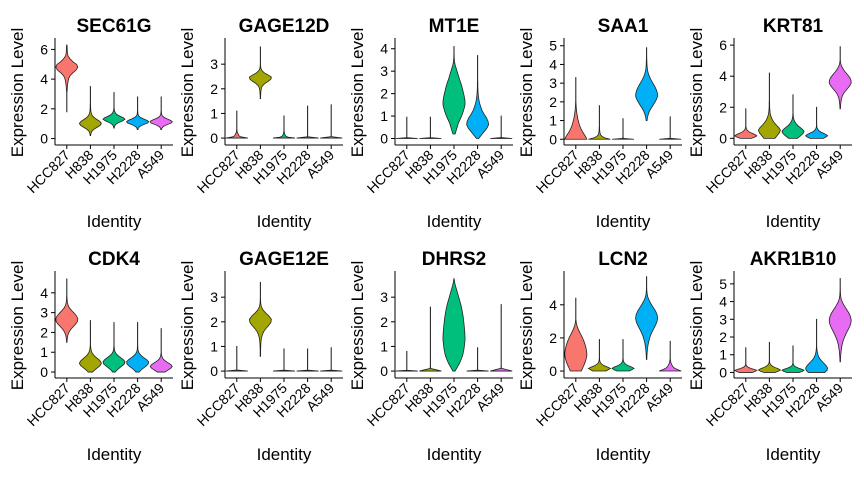 Image resolution: width=864 pixels, height=480 pixels. Describe the element at coordinates (623, 259) in the screenshot. I see `panel-title: LCN2` at that location.